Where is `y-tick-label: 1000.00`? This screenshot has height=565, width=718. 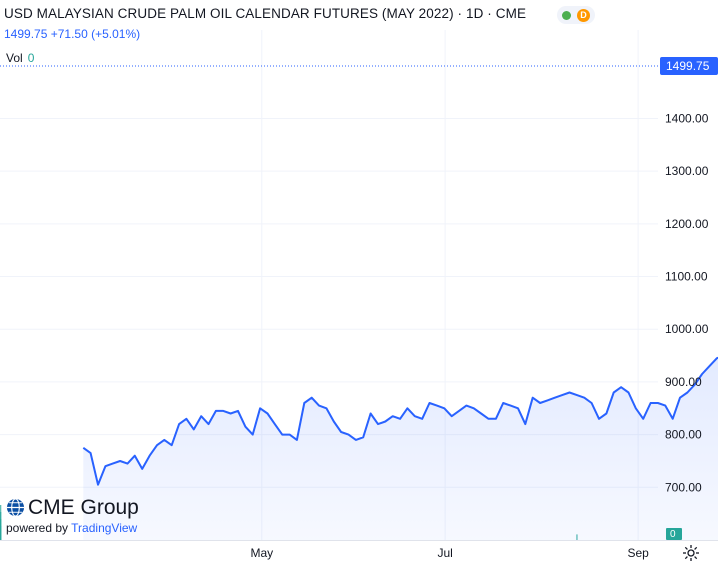
y-tick-label: 1000.00 is located at coordinates (687, 329).